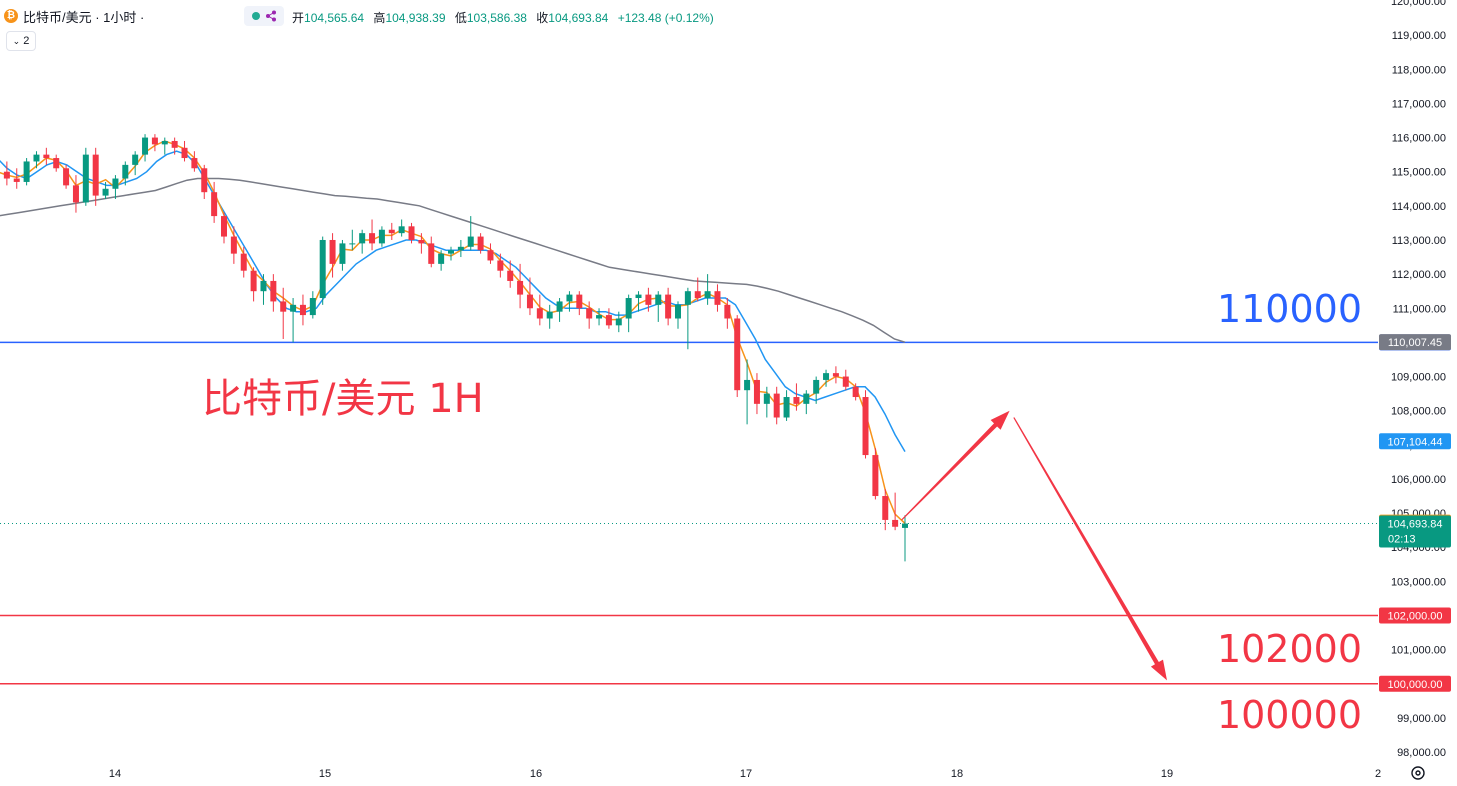  What do you see at coordinates (536, 774) in the screenshot?
I see `x-tick-label: 16` at bounding box center [536, 774].